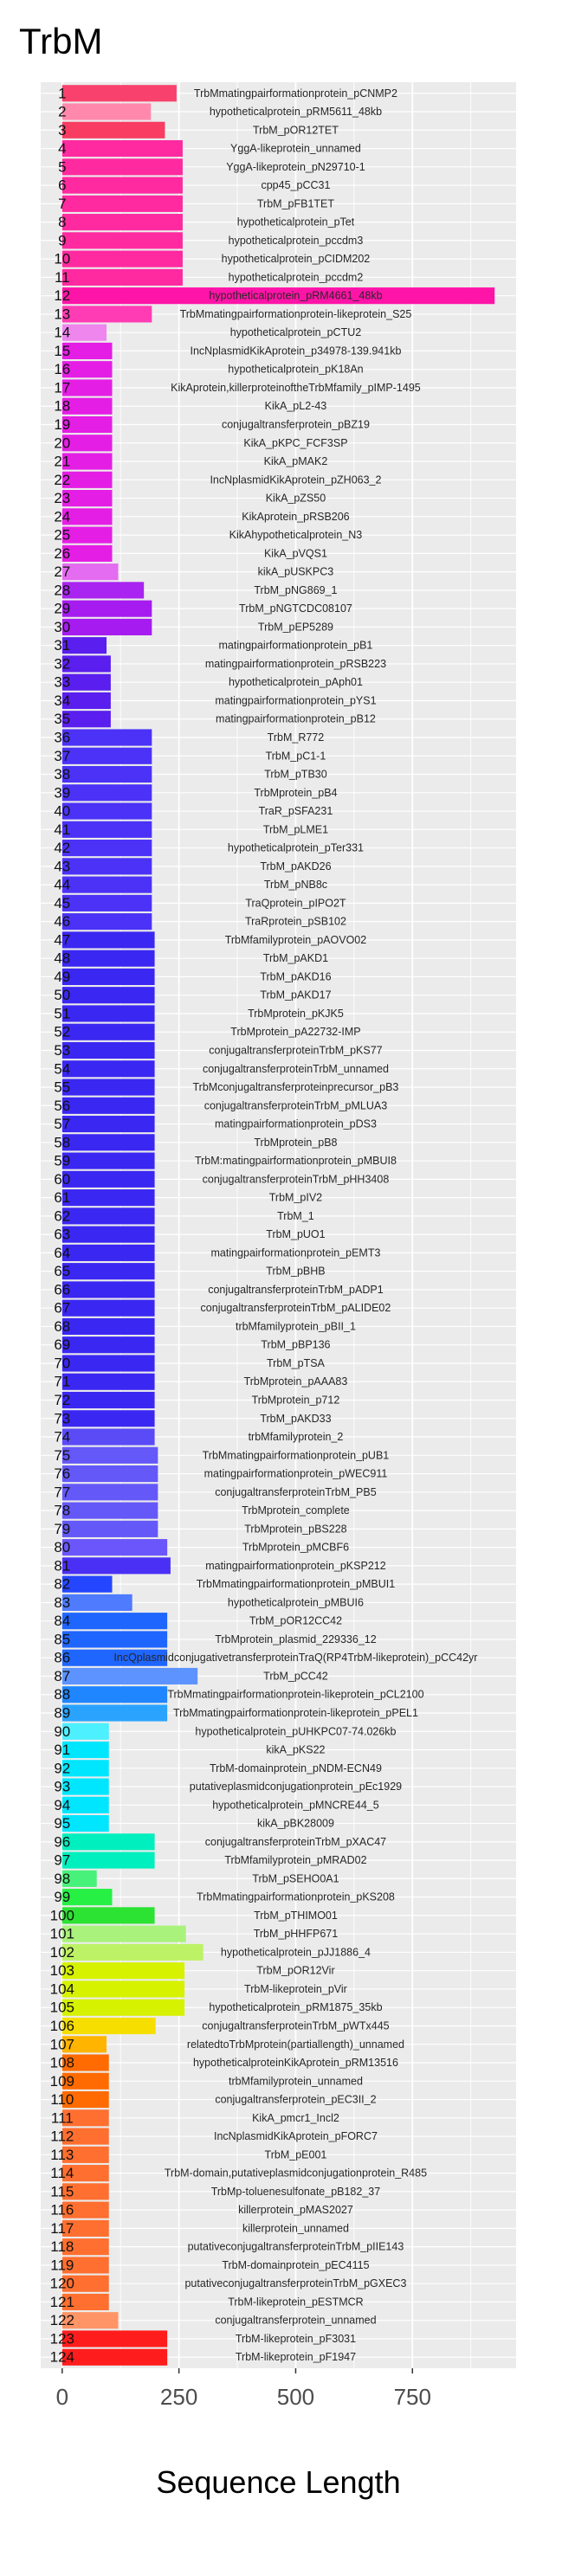 This screenshot has width=562, height=2576. Describe the element at coordinates (295, 1805) in the screenshot. I see `bar-name-label: hypotheticalprotein_pMNCRE44_5` at that location.